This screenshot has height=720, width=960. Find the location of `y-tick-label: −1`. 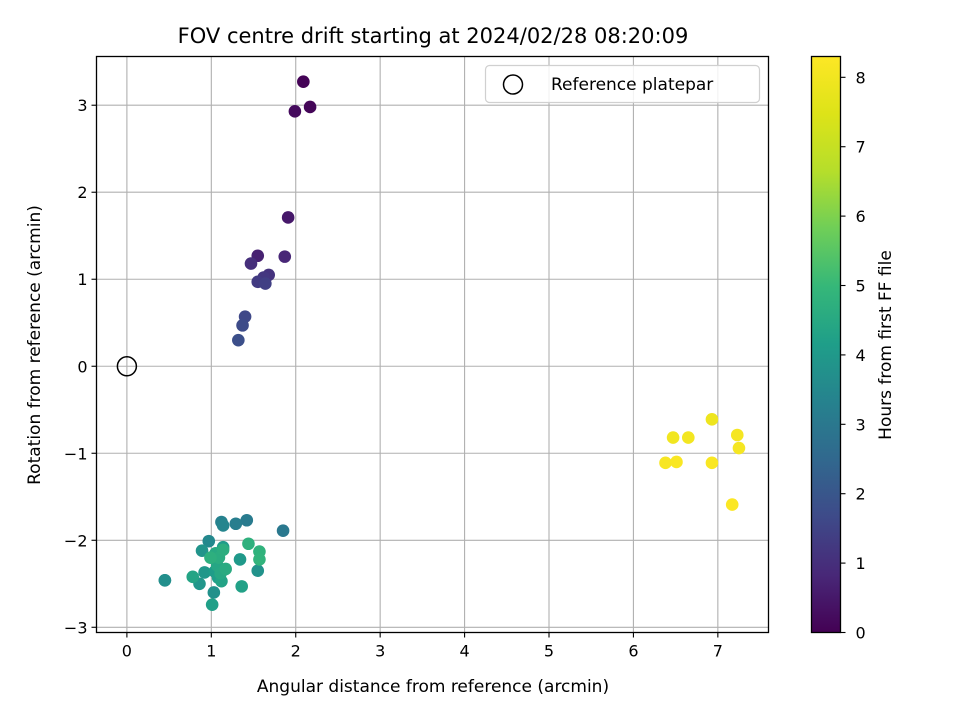

y-tick-label: −1 is located at coordinates (76, 453).